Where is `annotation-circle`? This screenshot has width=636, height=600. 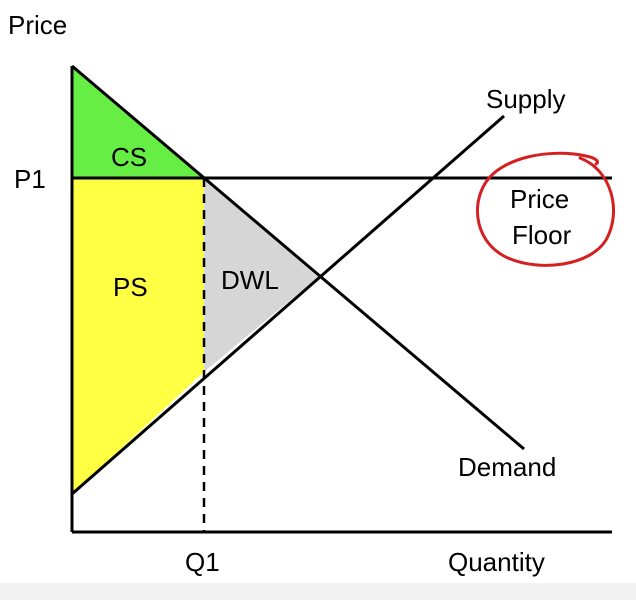 annotation-circle is located at coordinates (545, 209).